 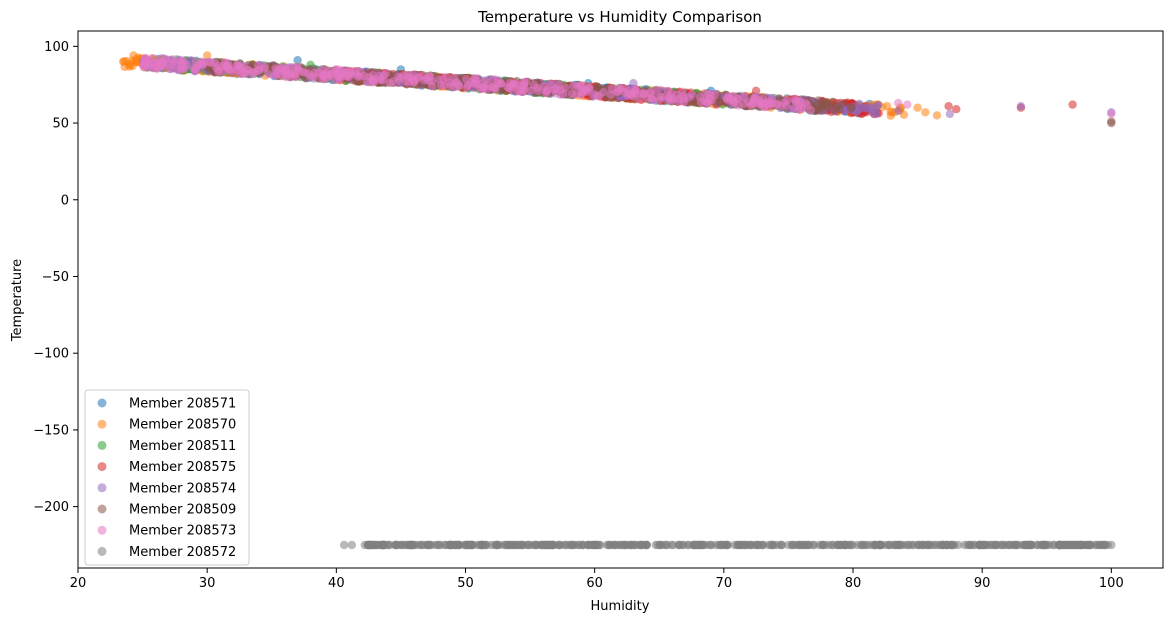 What do you see at coordinates (619, 17) in the screenshot?
I see `chart-title: Temperature vs Humidity Comparison` at bounding box center [619, 17].